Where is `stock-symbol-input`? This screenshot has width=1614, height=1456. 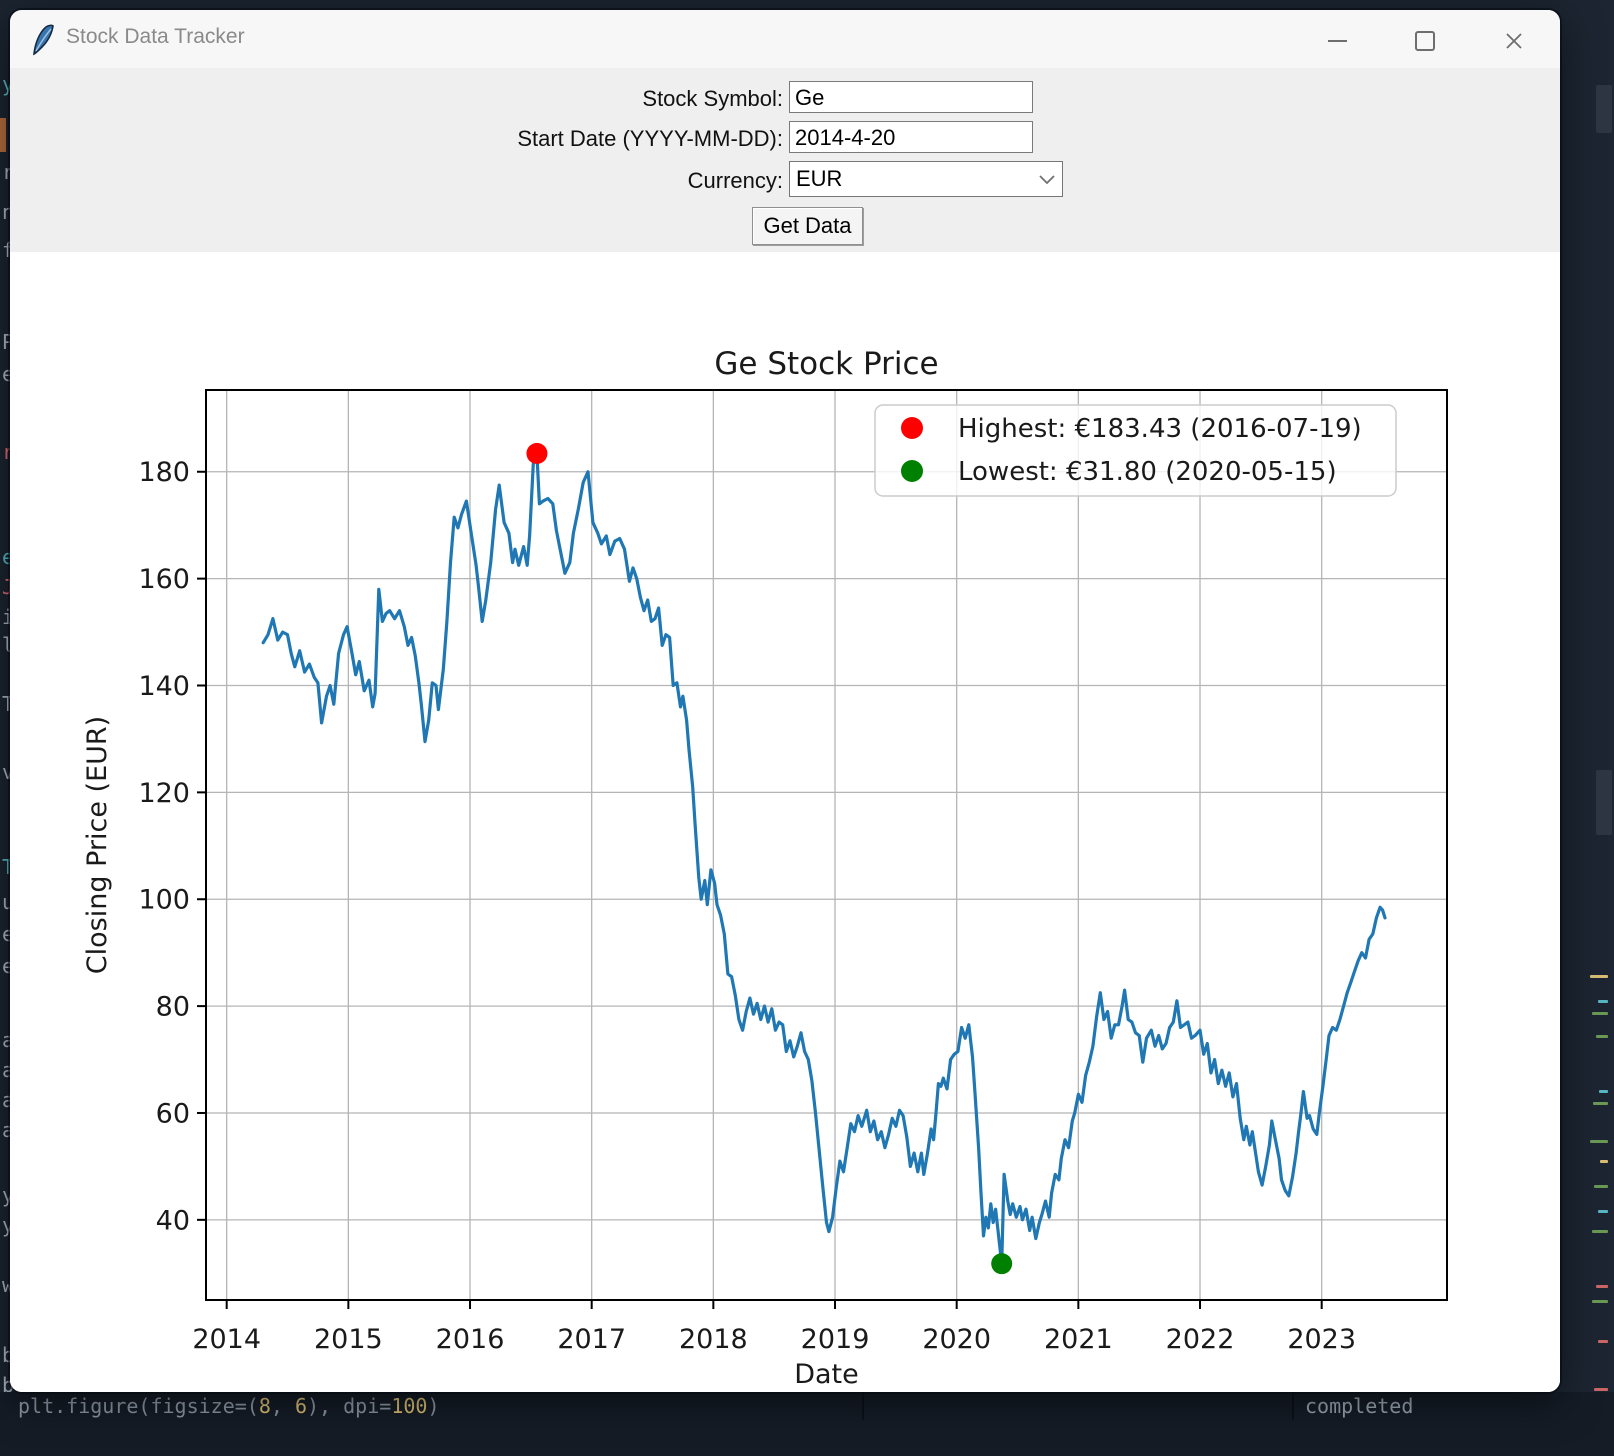
stock-symbol-input is located at coordinates (911, 97).